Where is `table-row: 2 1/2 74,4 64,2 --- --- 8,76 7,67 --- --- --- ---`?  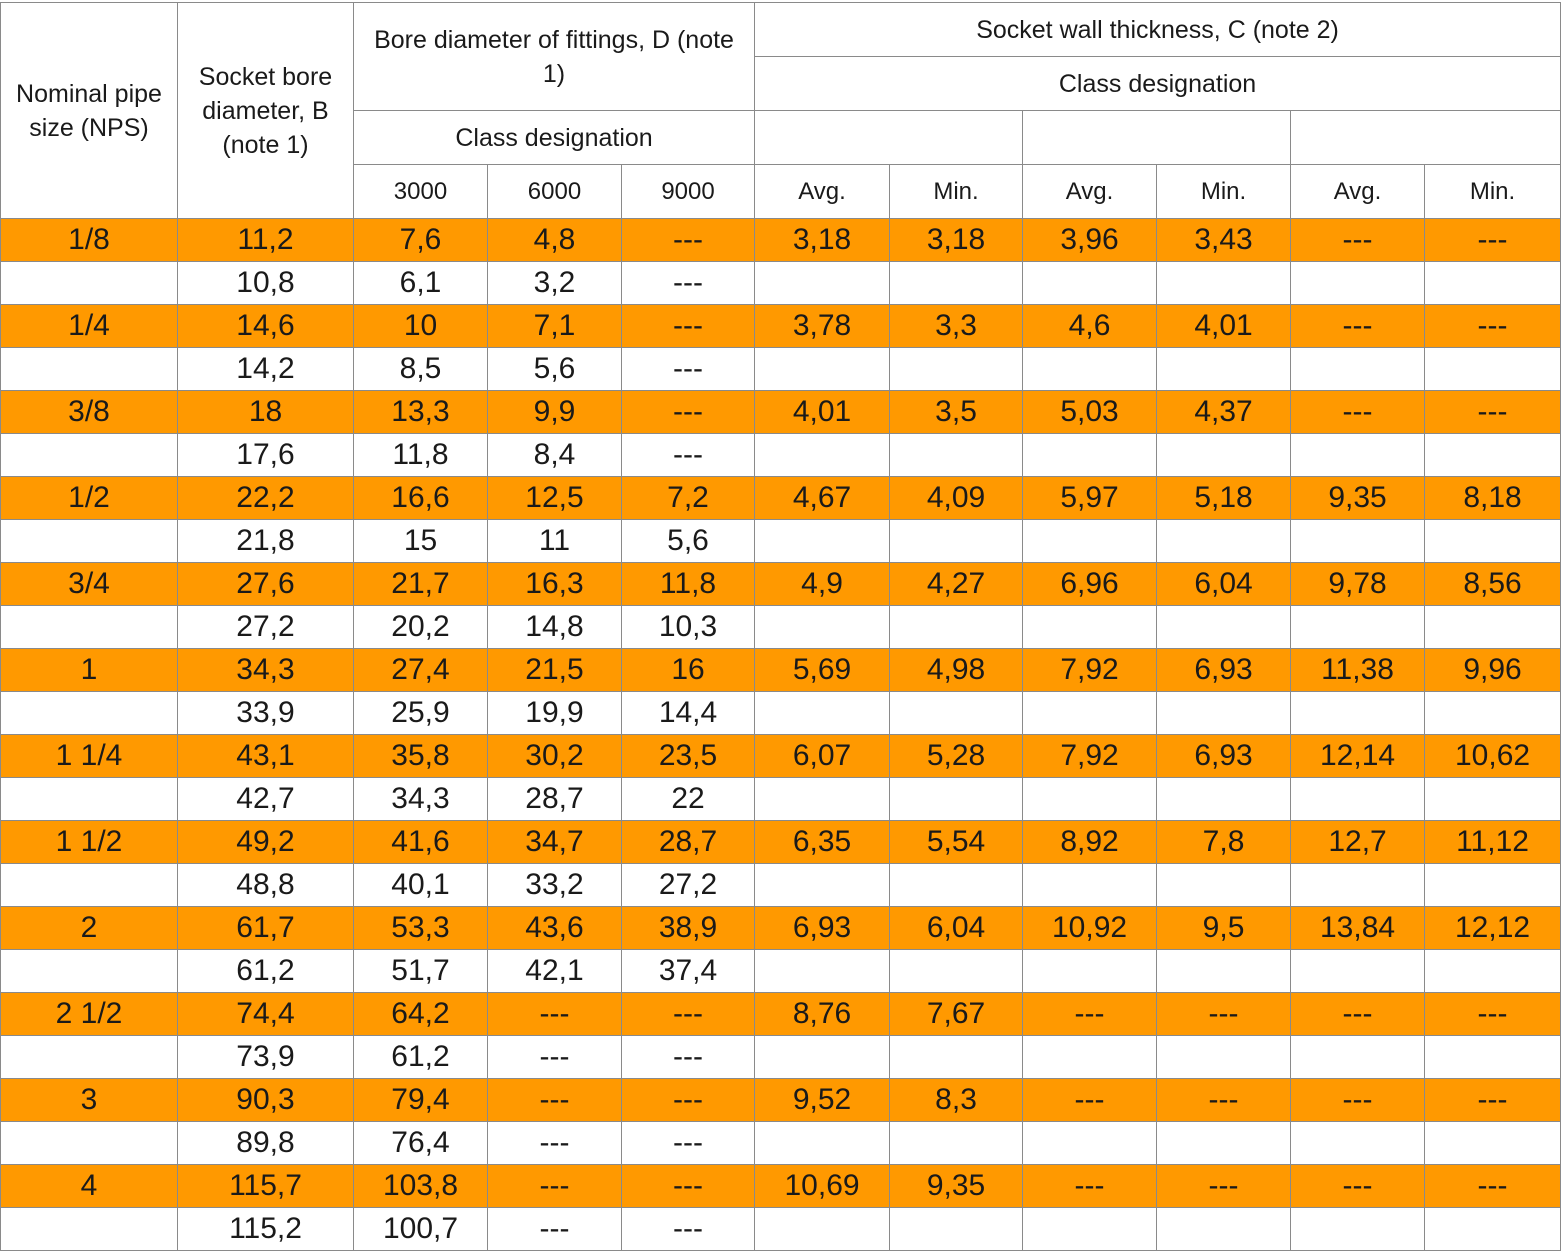
table-row: 2 1/2 74,4 64,2 --- --- 8,76 7,67 --- --- --- --- is located at coordinates (780, 1014).